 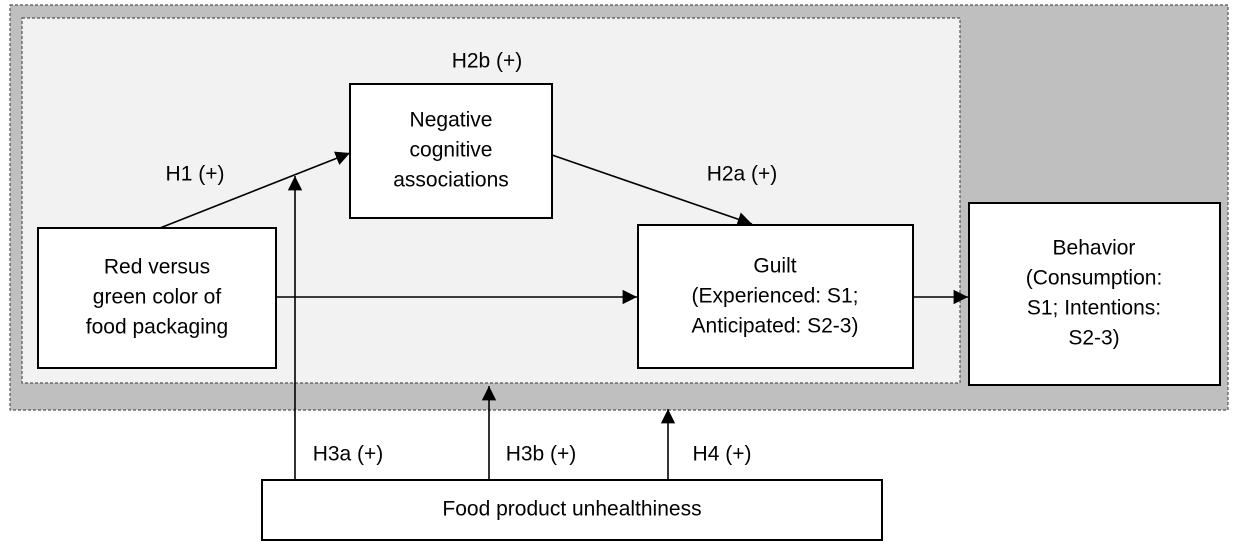 I want to click on node-label: S1; Intentions:, so click(x=1094, y=308).